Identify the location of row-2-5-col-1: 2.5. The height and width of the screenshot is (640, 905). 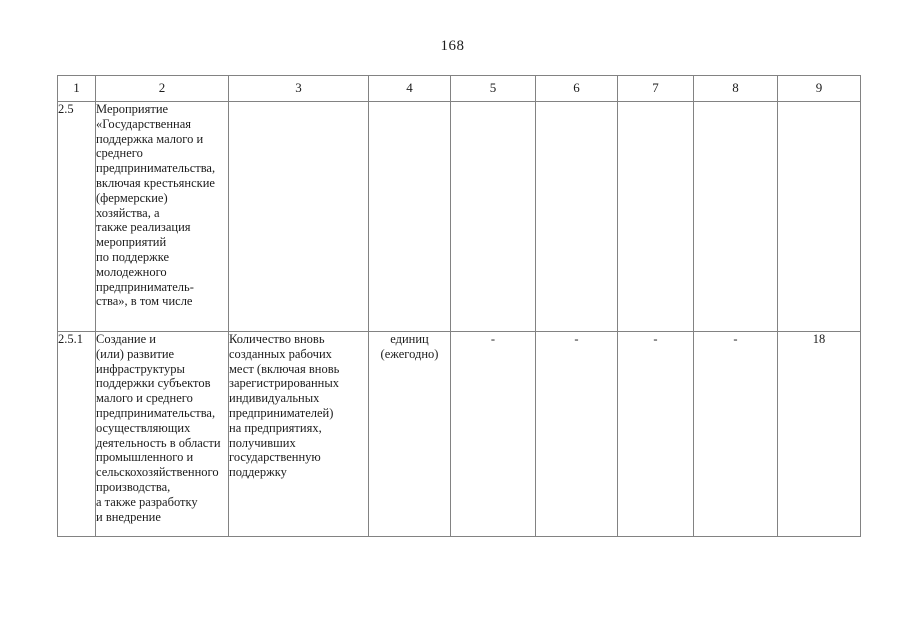
(76, 216).